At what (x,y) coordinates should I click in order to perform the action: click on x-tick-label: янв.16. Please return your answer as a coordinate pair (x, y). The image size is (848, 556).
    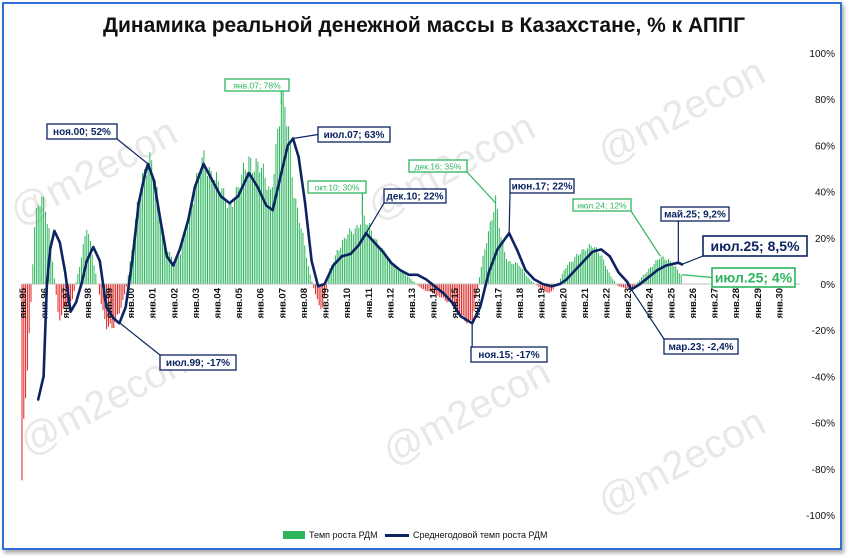
    Looking at the image, I should click on (477, 303).